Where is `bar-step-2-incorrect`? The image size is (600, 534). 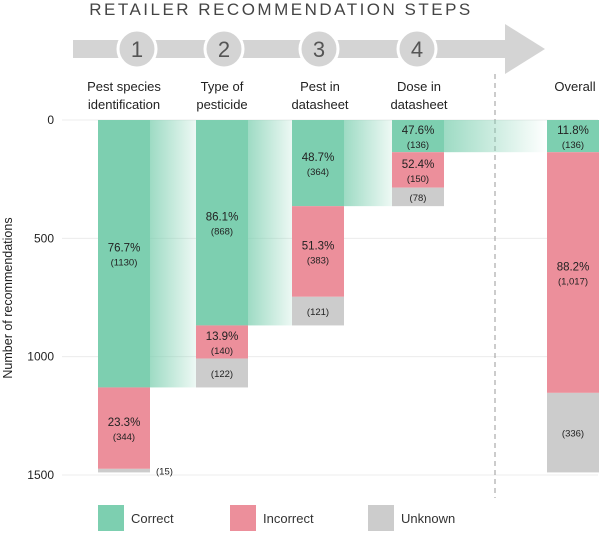 bar-step-2-incorrect is located at coordinates (222, 342).